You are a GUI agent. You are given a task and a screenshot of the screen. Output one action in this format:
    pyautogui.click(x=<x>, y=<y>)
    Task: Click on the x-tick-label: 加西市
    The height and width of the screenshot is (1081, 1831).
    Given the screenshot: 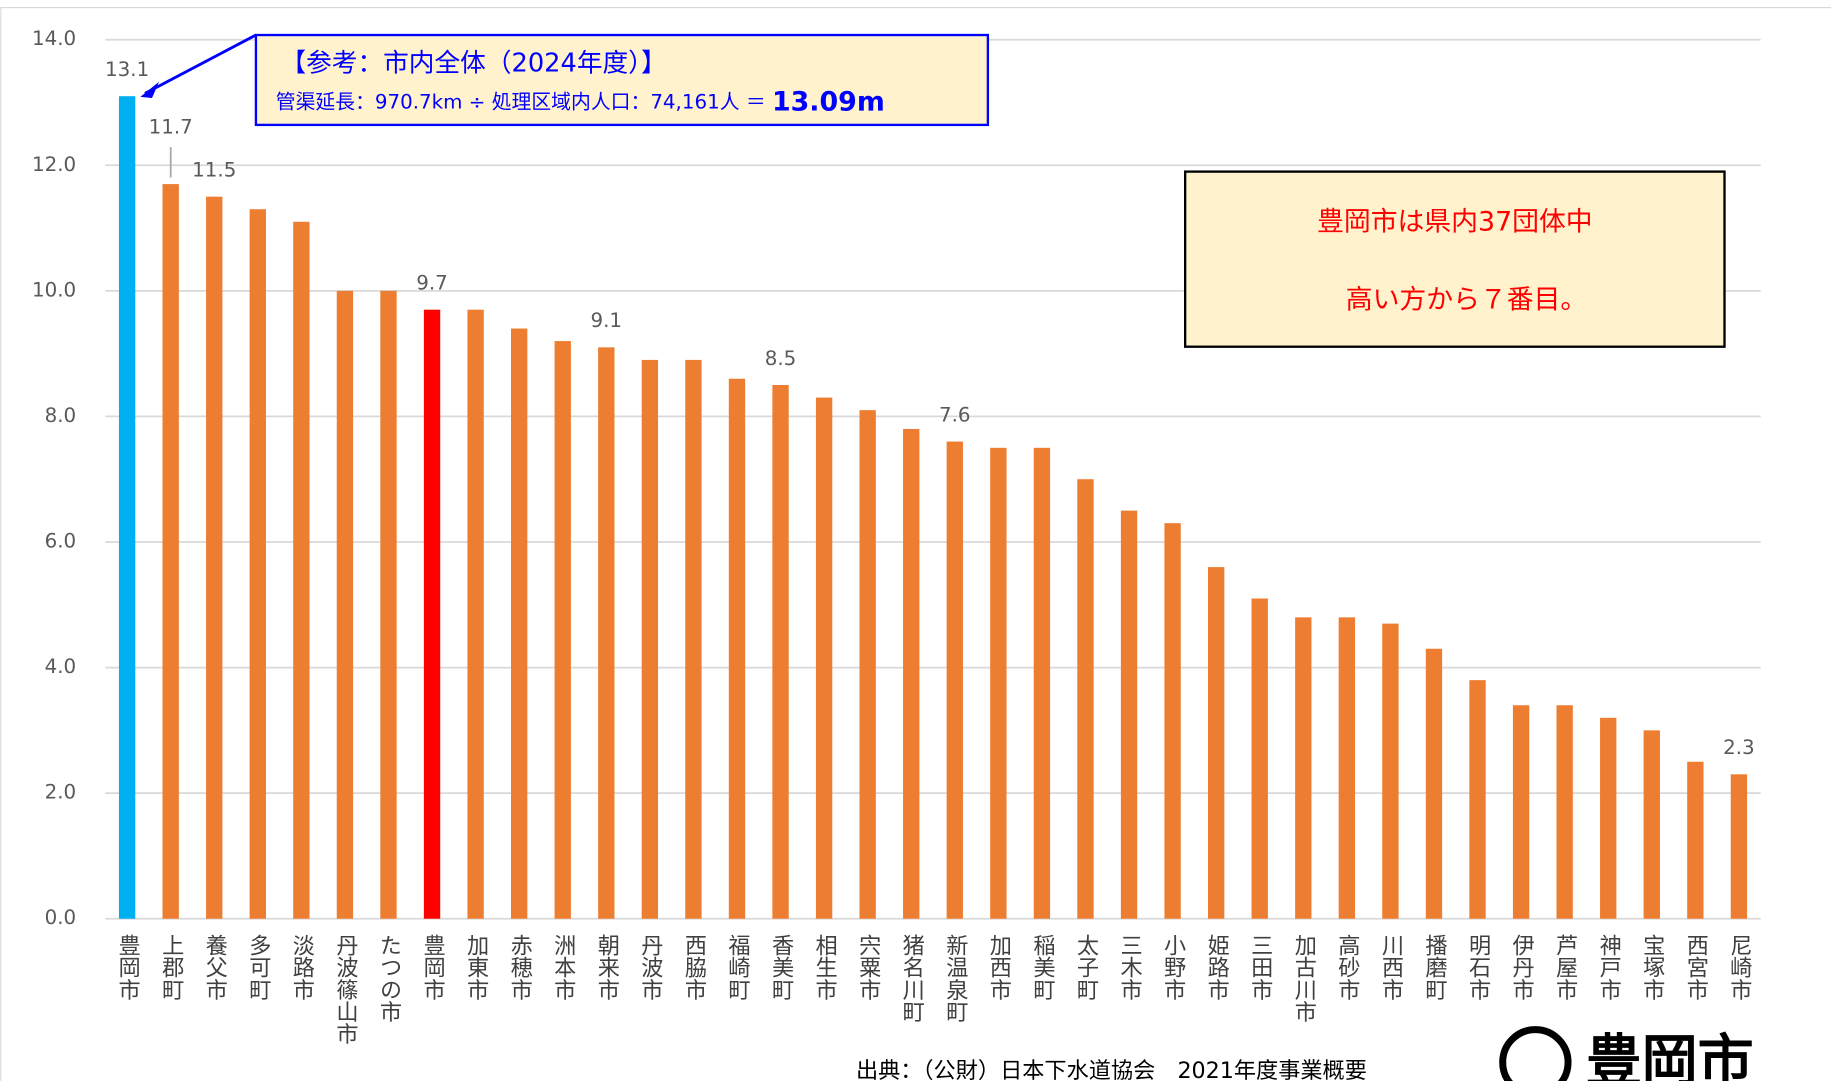 What is the action you would take?
    pyautogui.click(x=999, y=966)
    